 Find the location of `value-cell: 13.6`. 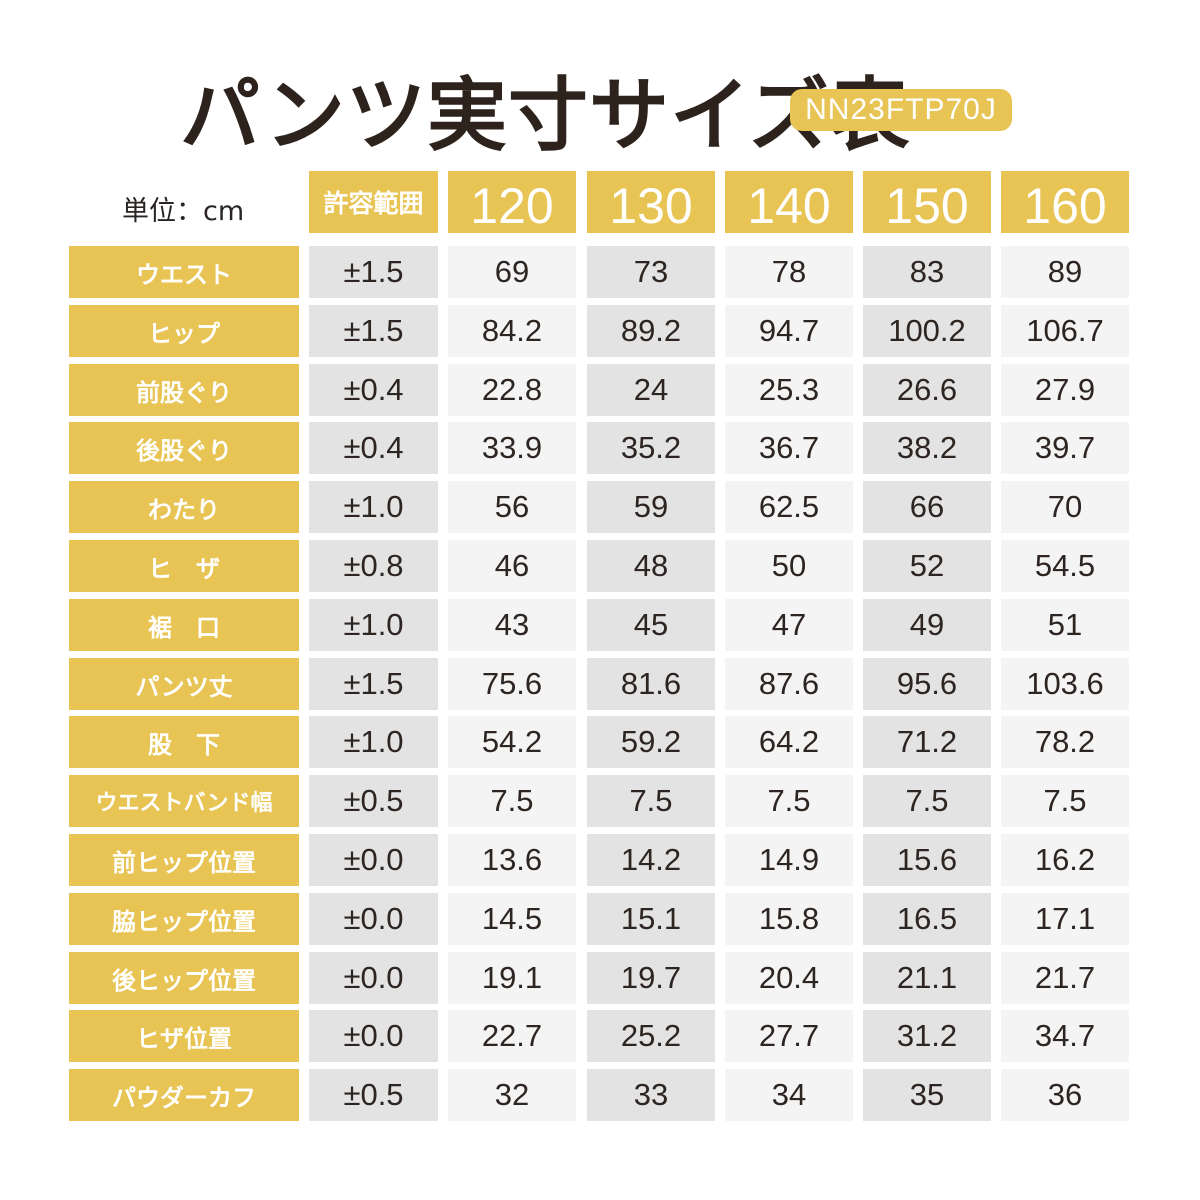

value-cell: 13.6 is located at coordinates (512, 860).